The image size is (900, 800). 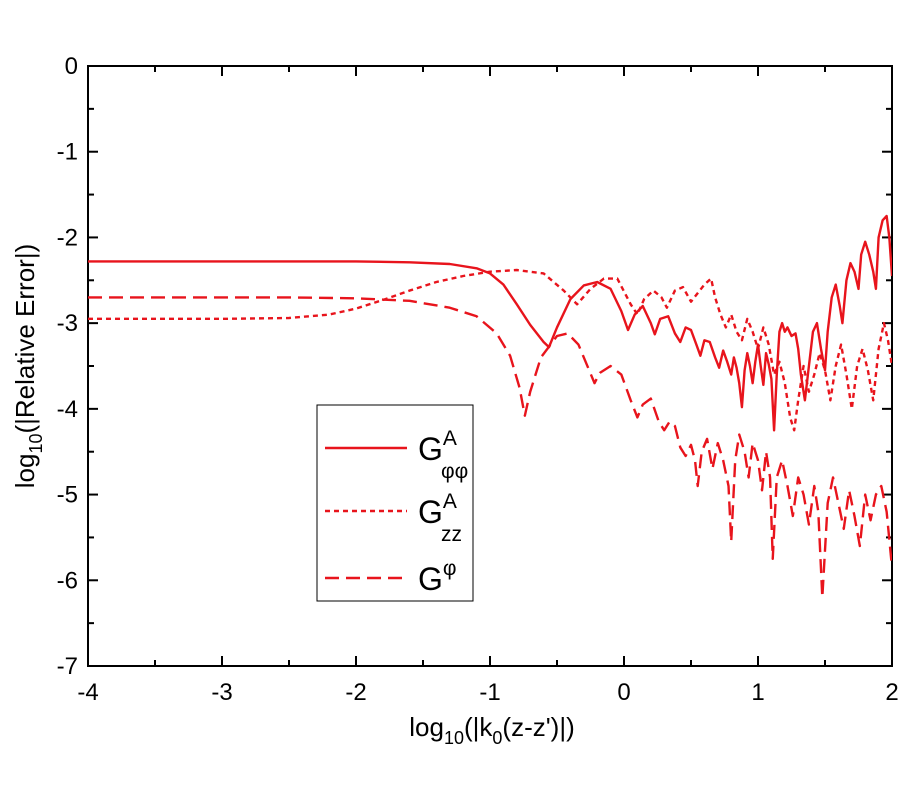 I want to click on y-tick-label: 0, so click(x=71, y=66).